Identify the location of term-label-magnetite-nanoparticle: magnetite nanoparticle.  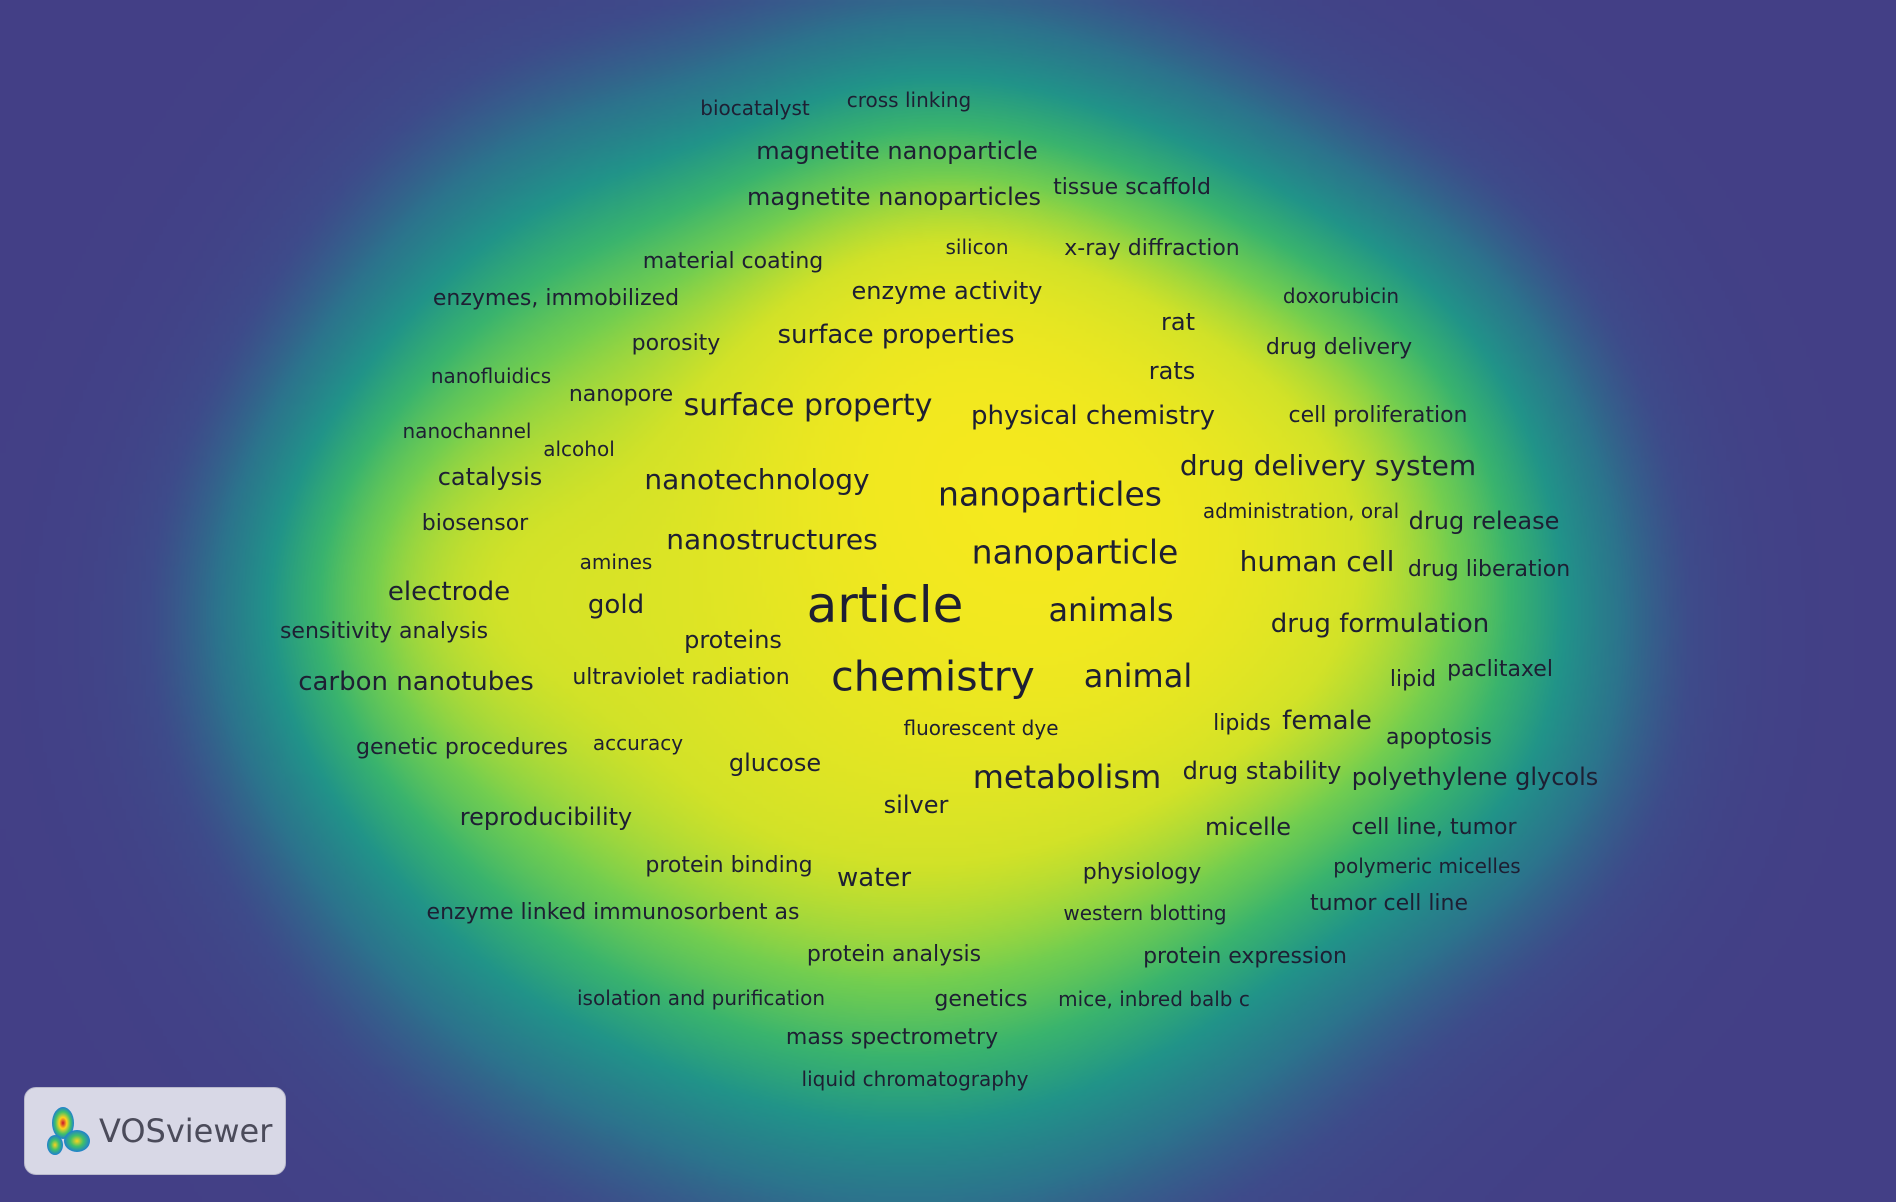
(897, 151).